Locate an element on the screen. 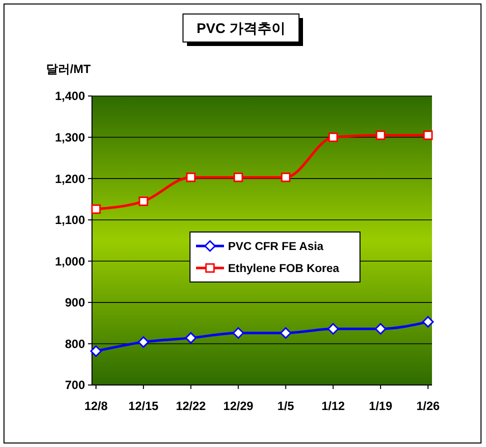 The width and height of the screenshot is (486, 447). x-tick-label: 12/8 is located at coordinates (96, 406).